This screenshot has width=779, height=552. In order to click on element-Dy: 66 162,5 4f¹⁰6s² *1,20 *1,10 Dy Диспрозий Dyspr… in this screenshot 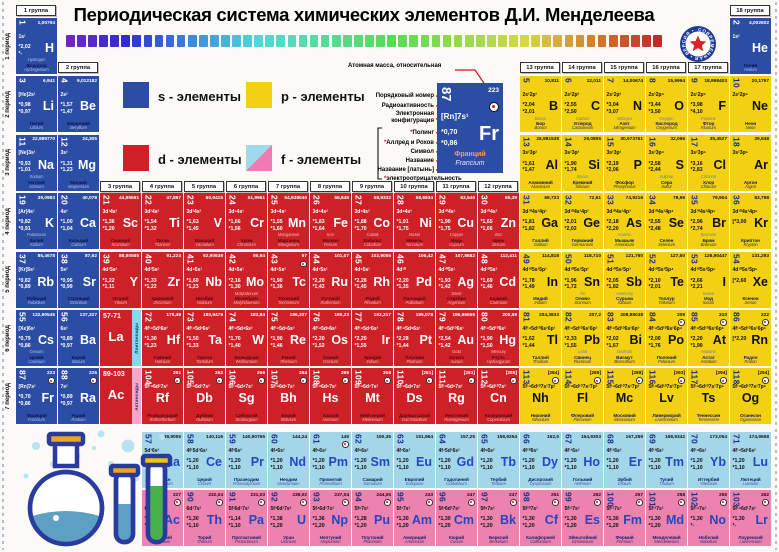, I will do `click(540, 460)`.